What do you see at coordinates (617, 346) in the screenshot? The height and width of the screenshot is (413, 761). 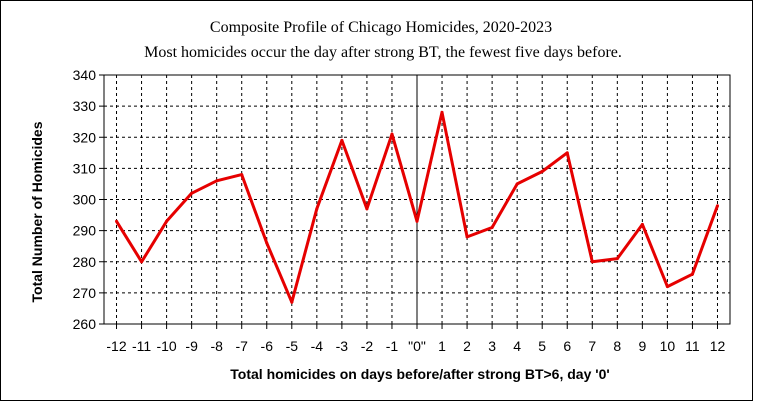 I see `x-tick-label: 8` at bounding box center [617, 346].